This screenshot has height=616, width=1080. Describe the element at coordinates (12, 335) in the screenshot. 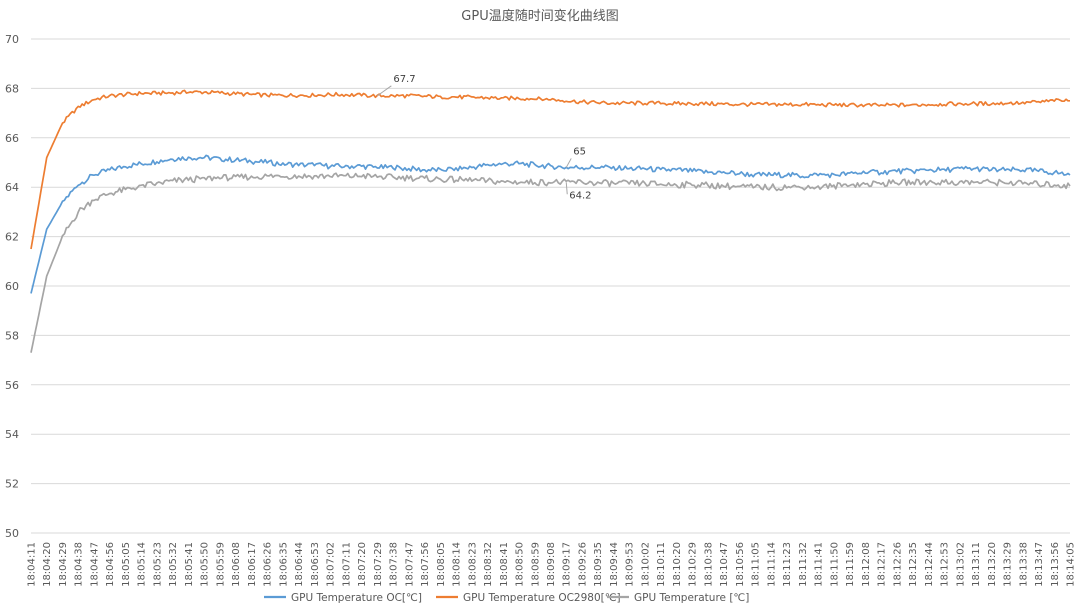

I see `y-tick-label: 58` at that location.